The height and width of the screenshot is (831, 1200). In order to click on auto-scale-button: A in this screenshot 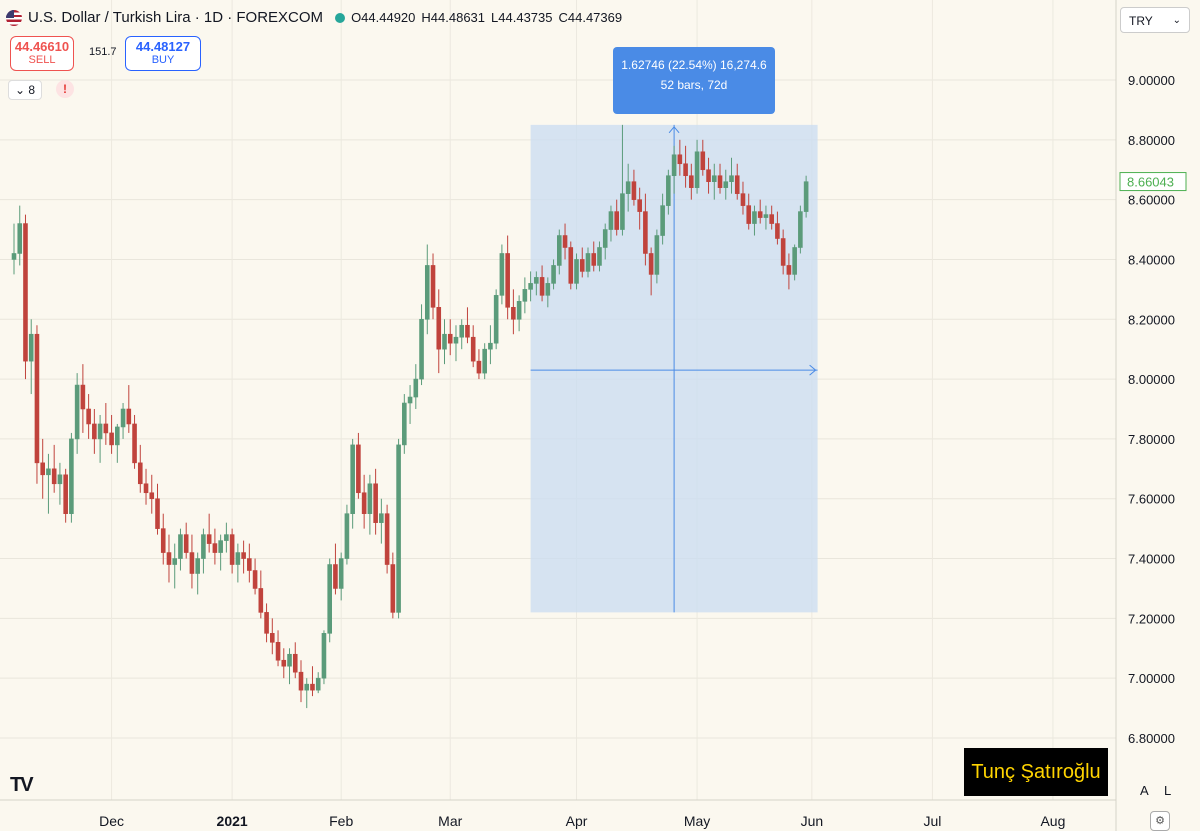, I will do `click(1144, 790)`.